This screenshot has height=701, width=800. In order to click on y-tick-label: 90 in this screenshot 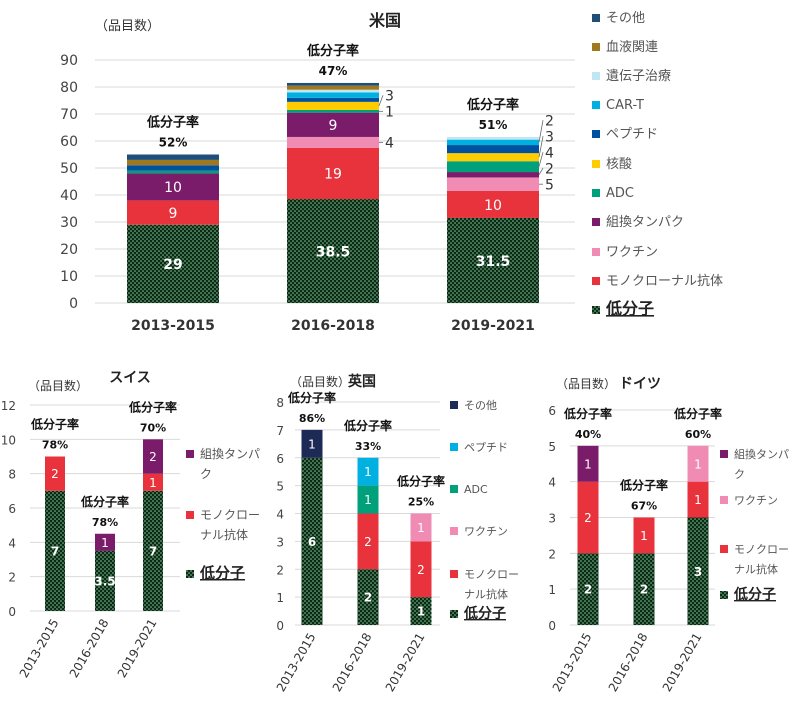, I will do `click(69, 61)`.